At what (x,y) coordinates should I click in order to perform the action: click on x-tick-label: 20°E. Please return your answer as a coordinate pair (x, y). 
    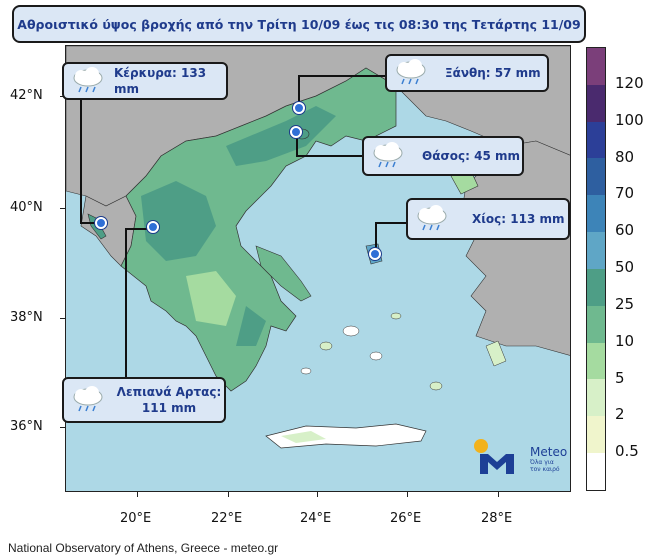
    Looking at the image, I should click on (136, 518).